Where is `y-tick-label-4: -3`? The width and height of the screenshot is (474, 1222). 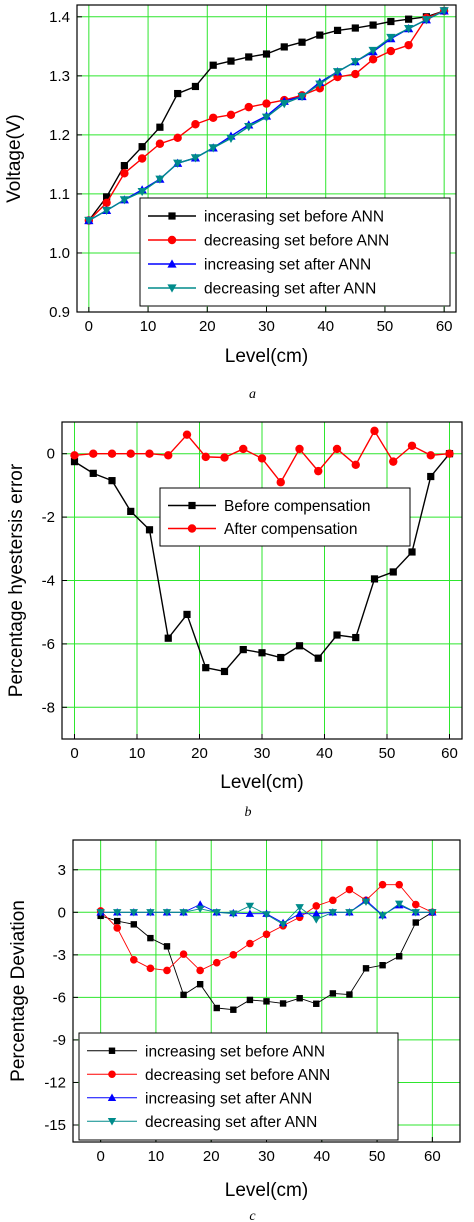
y-tick-label-4: -3 is located at coordinates (59, 955).